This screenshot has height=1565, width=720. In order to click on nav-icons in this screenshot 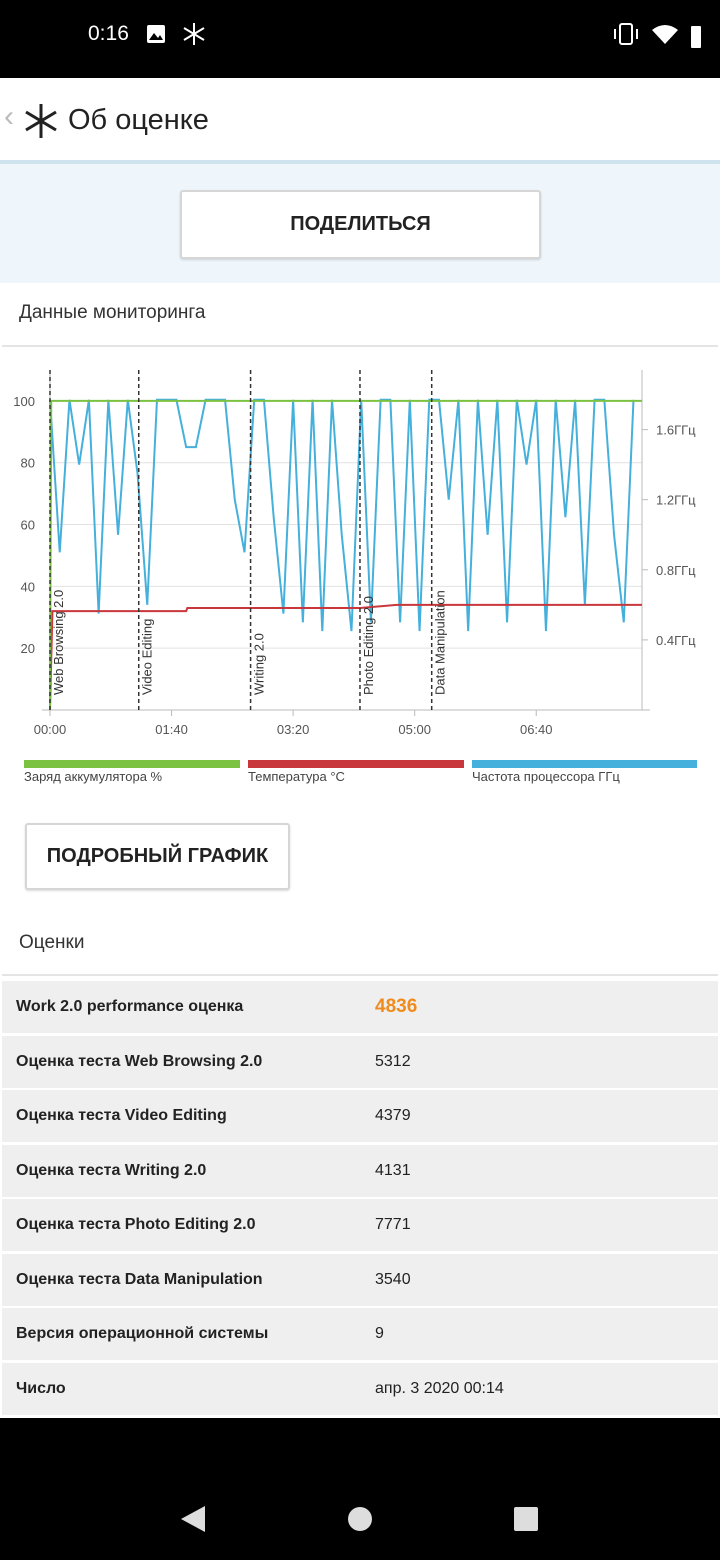, I will do `click(359, 1519)`.